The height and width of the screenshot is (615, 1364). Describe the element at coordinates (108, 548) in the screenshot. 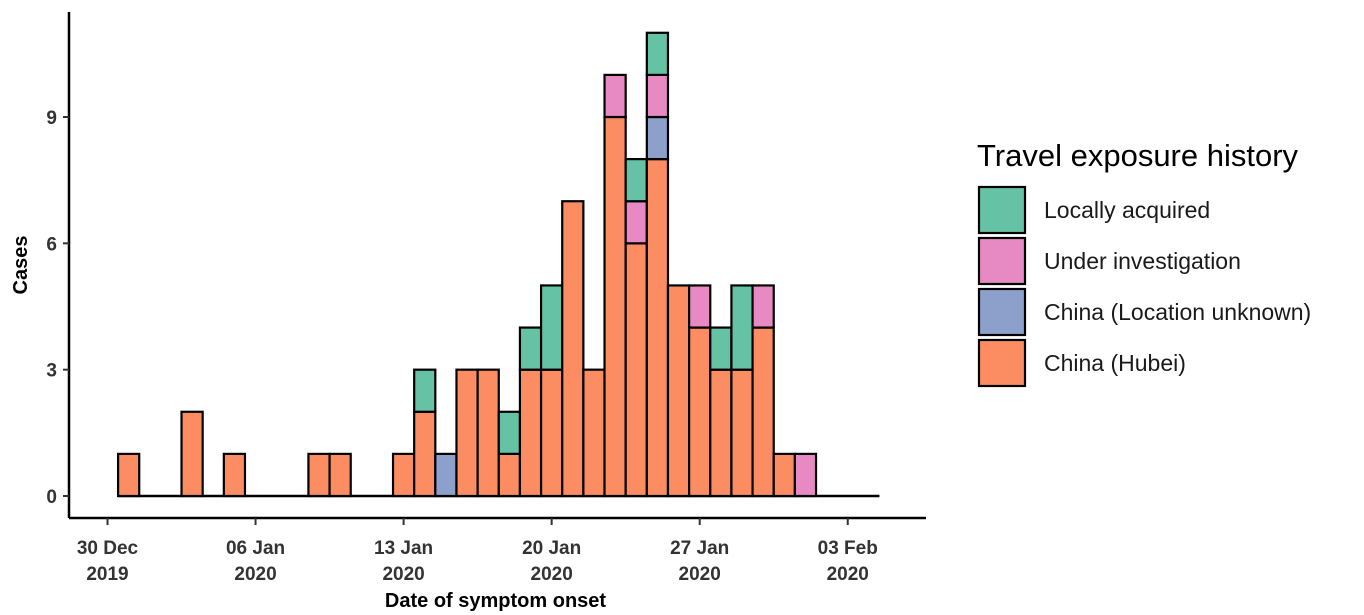

I see `x-tick-label: 30 Dec` at that location.